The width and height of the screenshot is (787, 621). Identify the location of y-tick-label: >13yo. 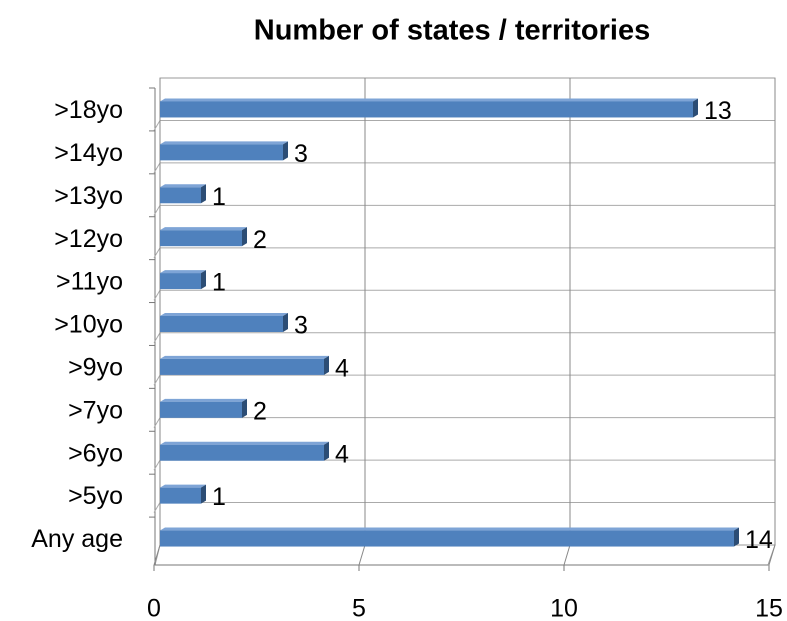
(88, 196).